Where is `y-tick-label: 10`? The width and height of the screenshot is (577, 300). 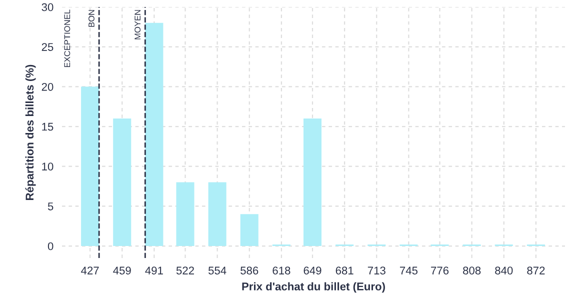 y-tick-label: 10 is located at coordinates (48, 166).